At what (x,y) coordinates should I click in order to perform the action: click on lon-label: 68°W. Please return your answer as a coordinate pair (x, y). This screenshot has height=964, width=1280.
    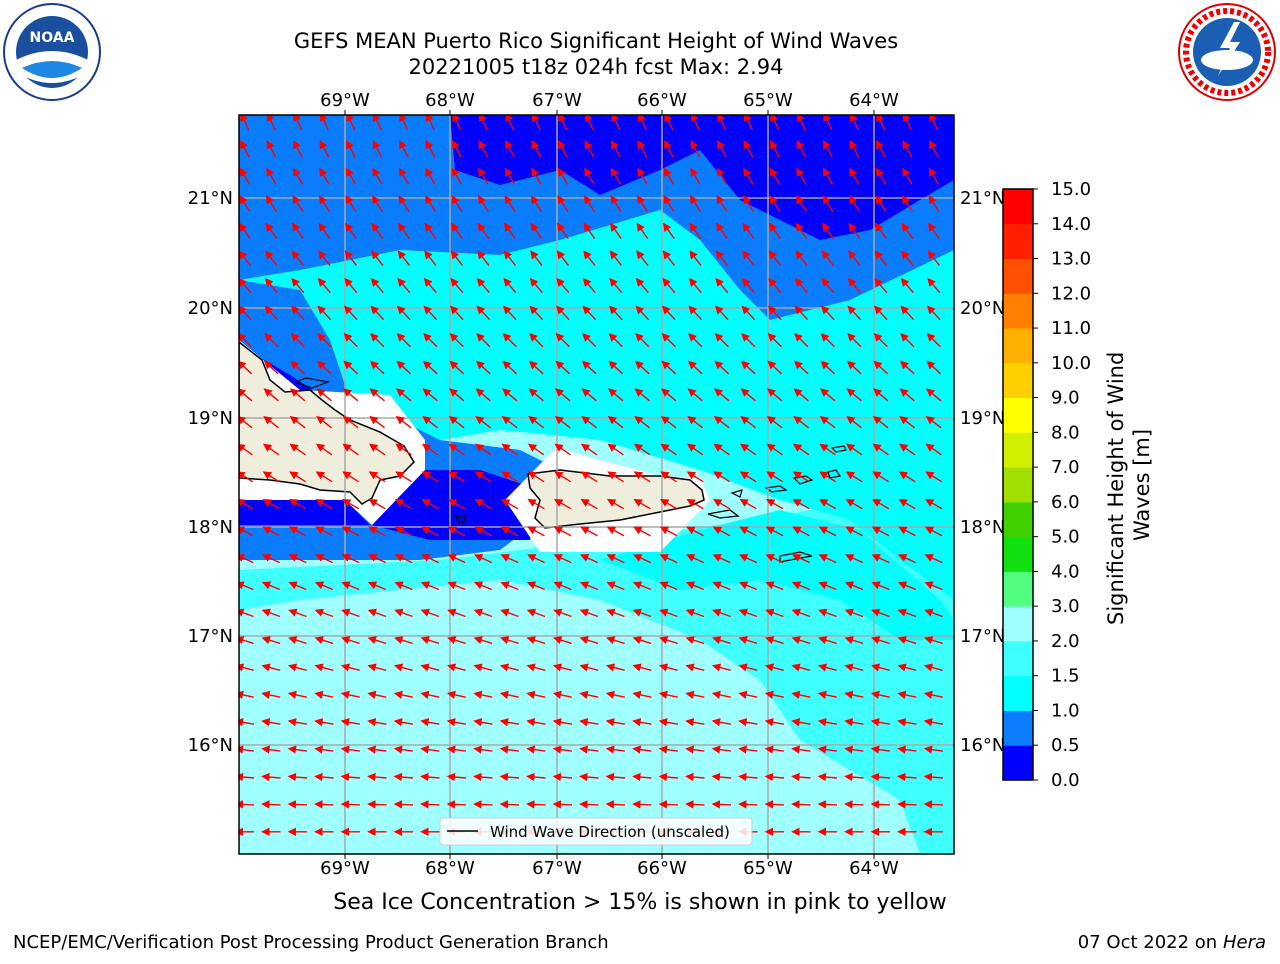
    Looking at the image, I should click on (450, 868).